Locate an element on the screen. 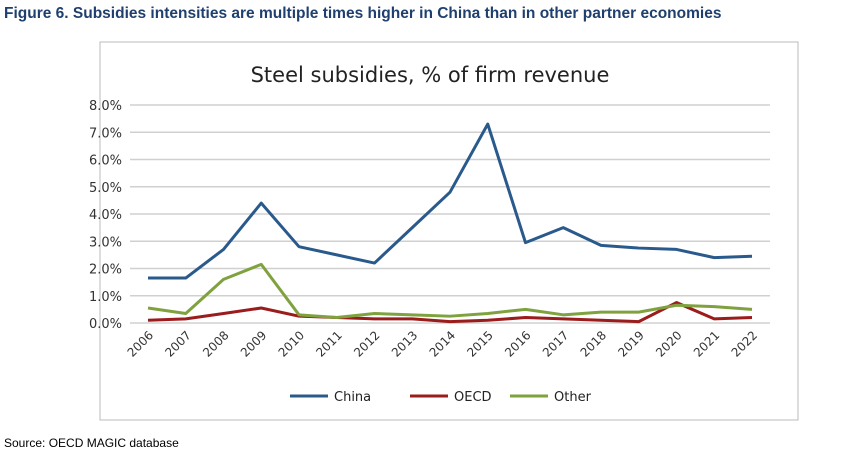 The height and width of the screenshot is (461, 848). series-line-other is located at coordinates (450, 291).